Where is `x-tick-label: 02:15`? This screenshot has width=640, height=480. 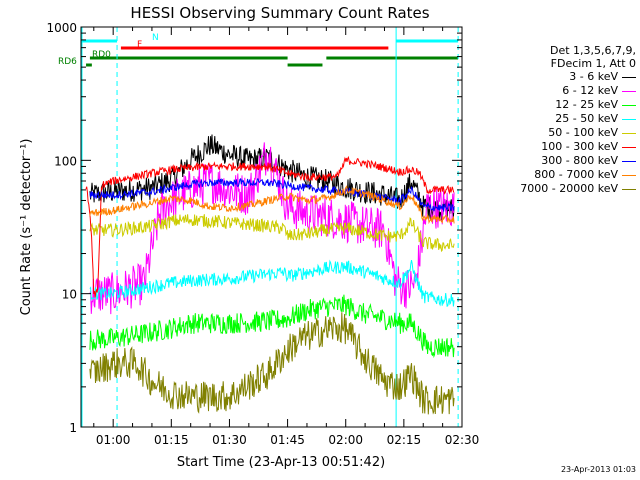 x-tick-label: 02:15 is located at coordinates (404, 440).